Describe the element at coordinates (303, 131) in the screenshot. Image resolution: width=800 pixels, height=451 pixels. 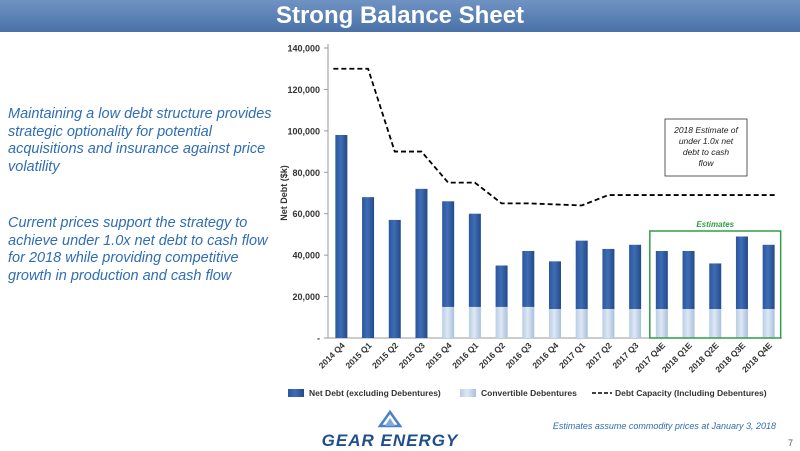
I see `y-tick-label: 100,000` at that location.